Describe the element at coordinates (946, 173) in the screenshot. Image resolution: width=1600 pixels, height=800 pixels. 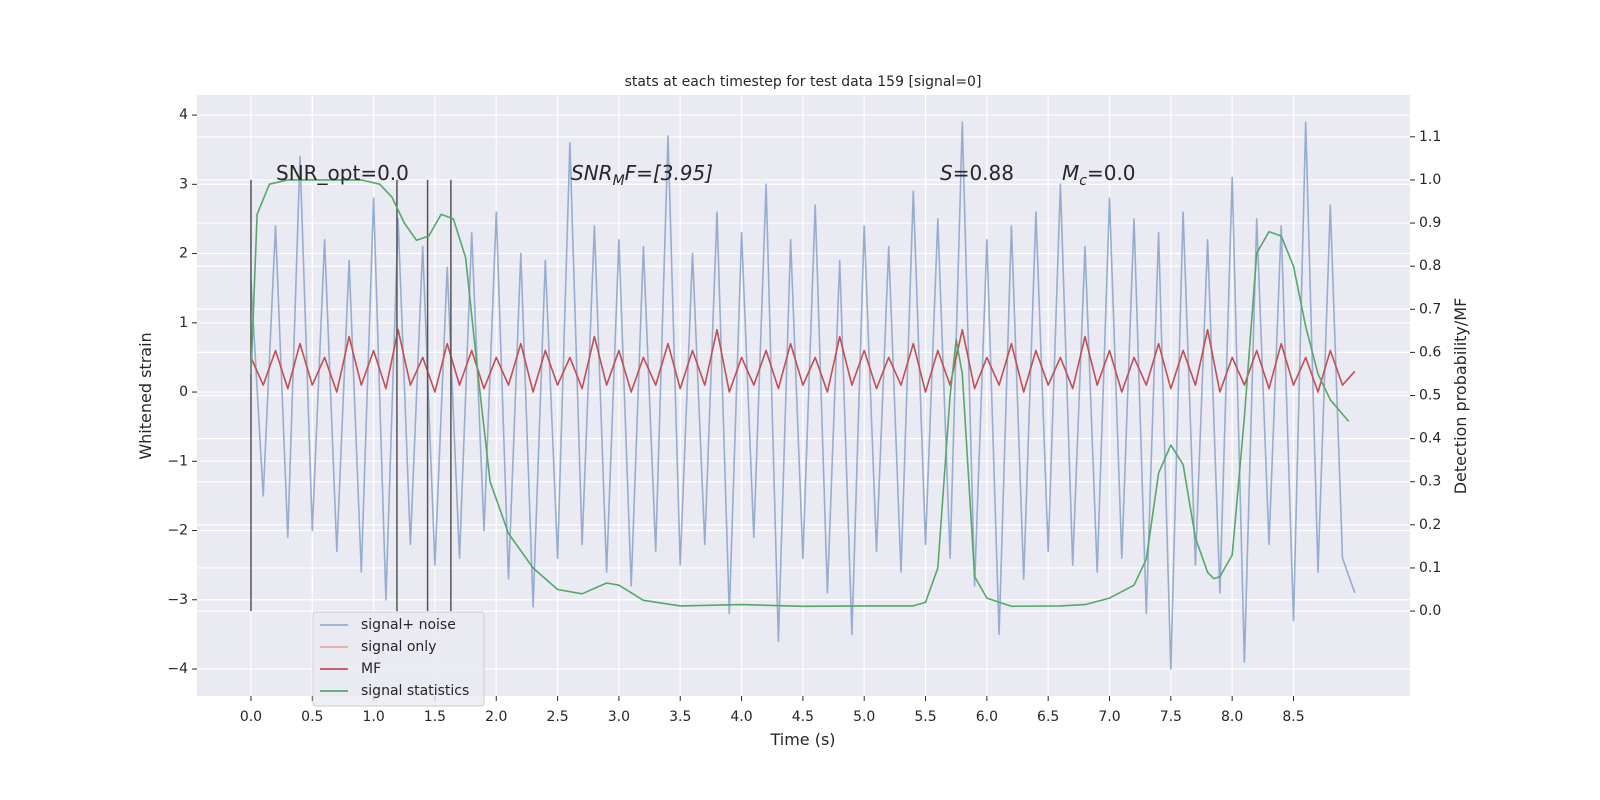
I see `annotation-part: S` at that location.